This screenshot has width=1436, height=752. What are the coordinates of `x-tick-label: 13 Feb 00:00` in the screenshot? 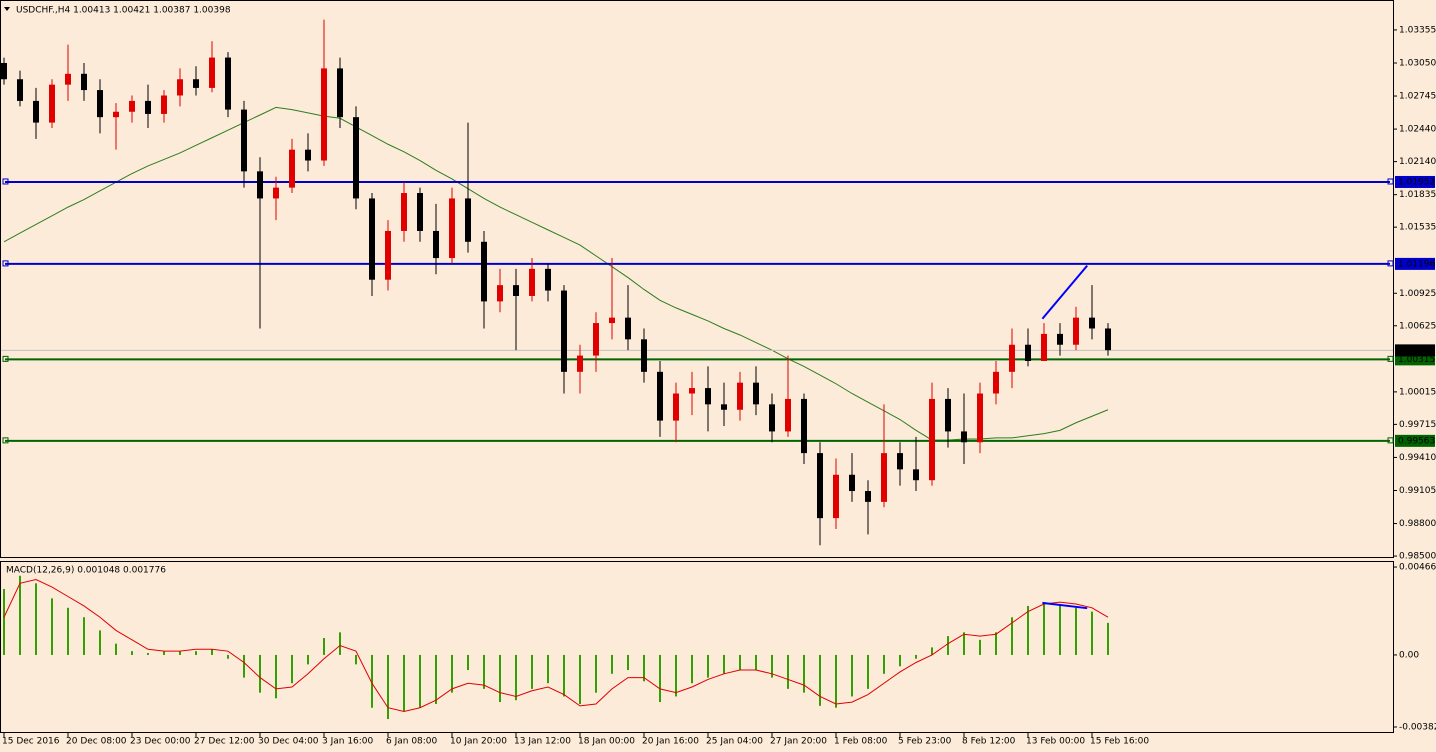 It's located at (1055, 742).